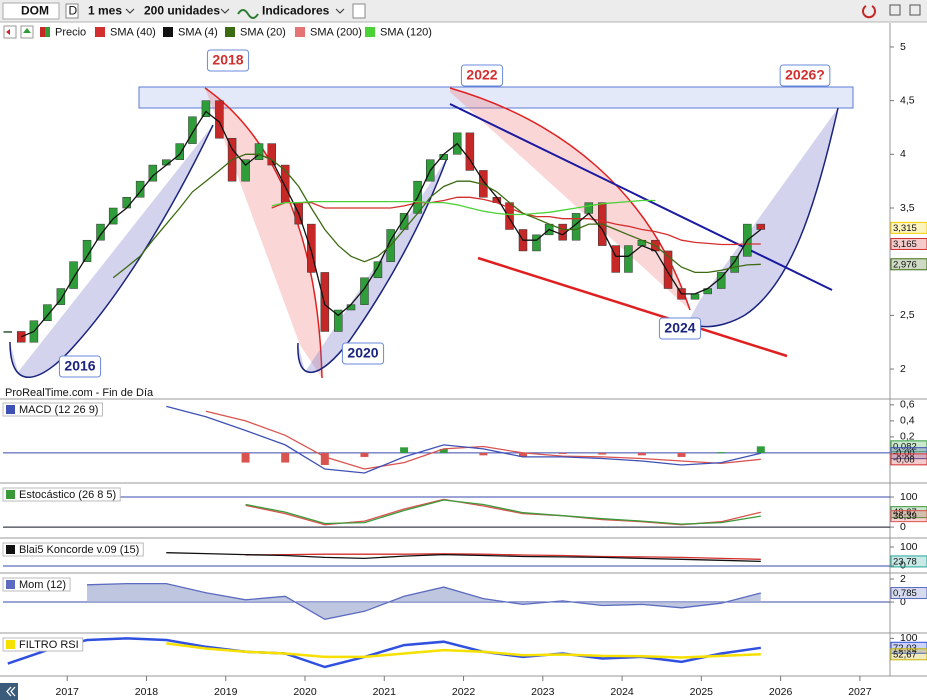 This screenshot has width=927, height=700. What do you see at coordinates (860, 692) in the screenshot?
I see `x-tick-label: 2027` at bounding box center [860, 692].